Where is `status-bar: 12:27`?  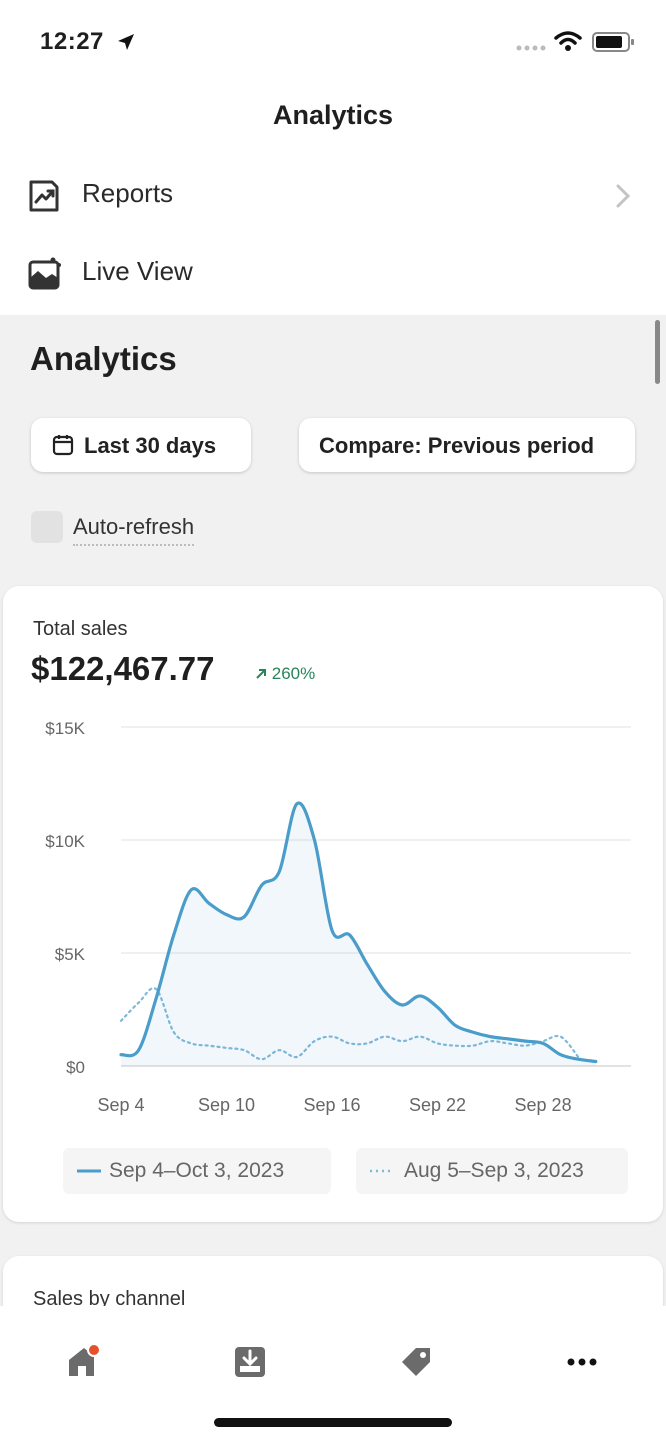
status-bar: 12:27 is located at coordinates (333, 44).